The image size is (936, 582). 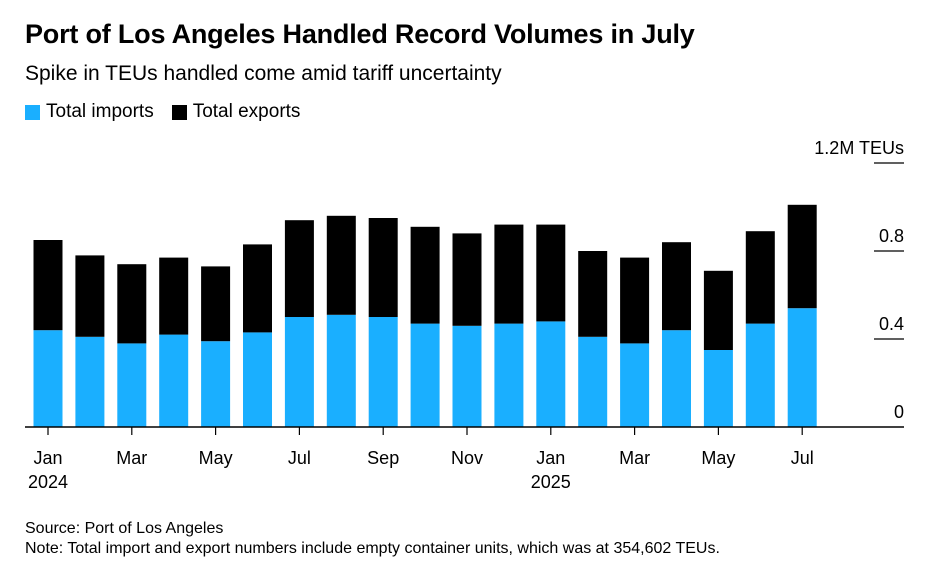 I want to click on y-tick-label-0: 0, so click(x=899, y=412).